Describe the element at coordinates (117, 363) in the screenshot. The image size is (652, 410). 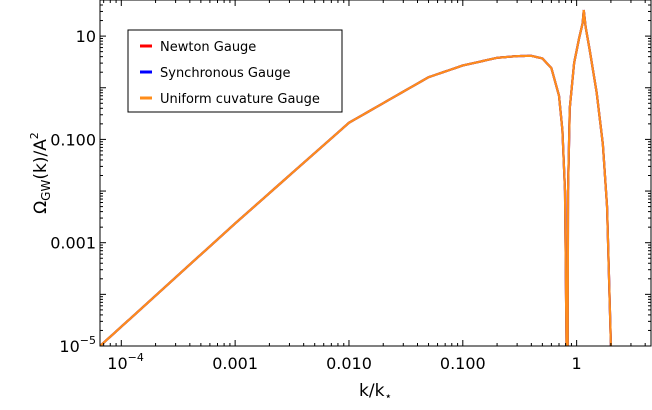
I see `x-tick-label-text: 10` at that location.